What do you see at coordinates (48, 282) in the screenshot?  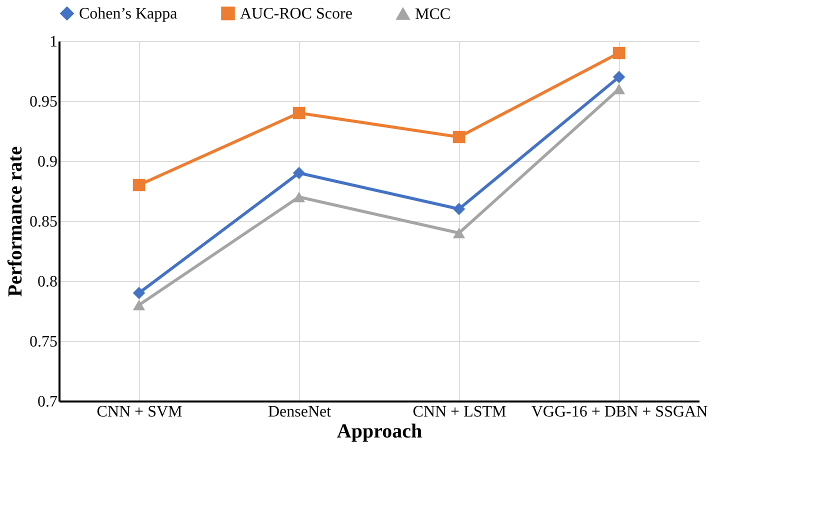 I see `y-tick-label: 0.8` at bounding box center [48, 282].